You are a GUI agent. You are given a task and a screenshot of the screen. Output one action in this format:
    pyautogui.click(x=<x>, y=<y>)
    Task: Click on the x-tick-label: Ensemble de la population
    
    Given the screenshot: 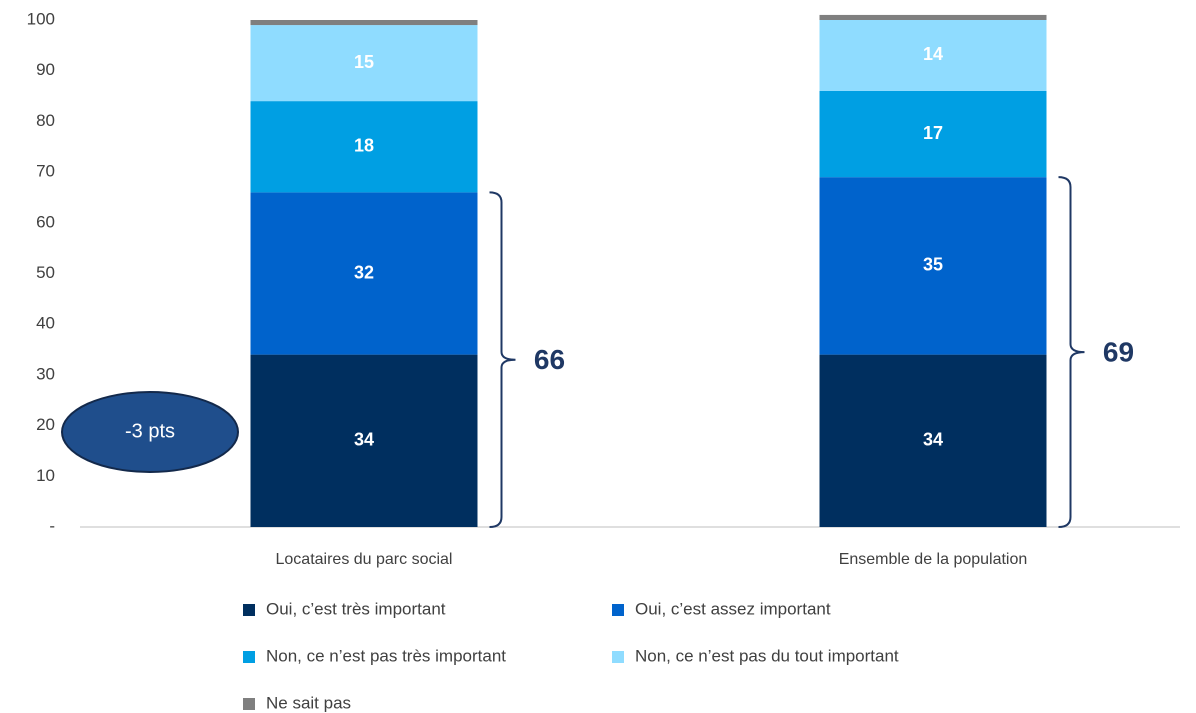 What is the action you would take?
    pyautogui.click(x=933, y=559)
    